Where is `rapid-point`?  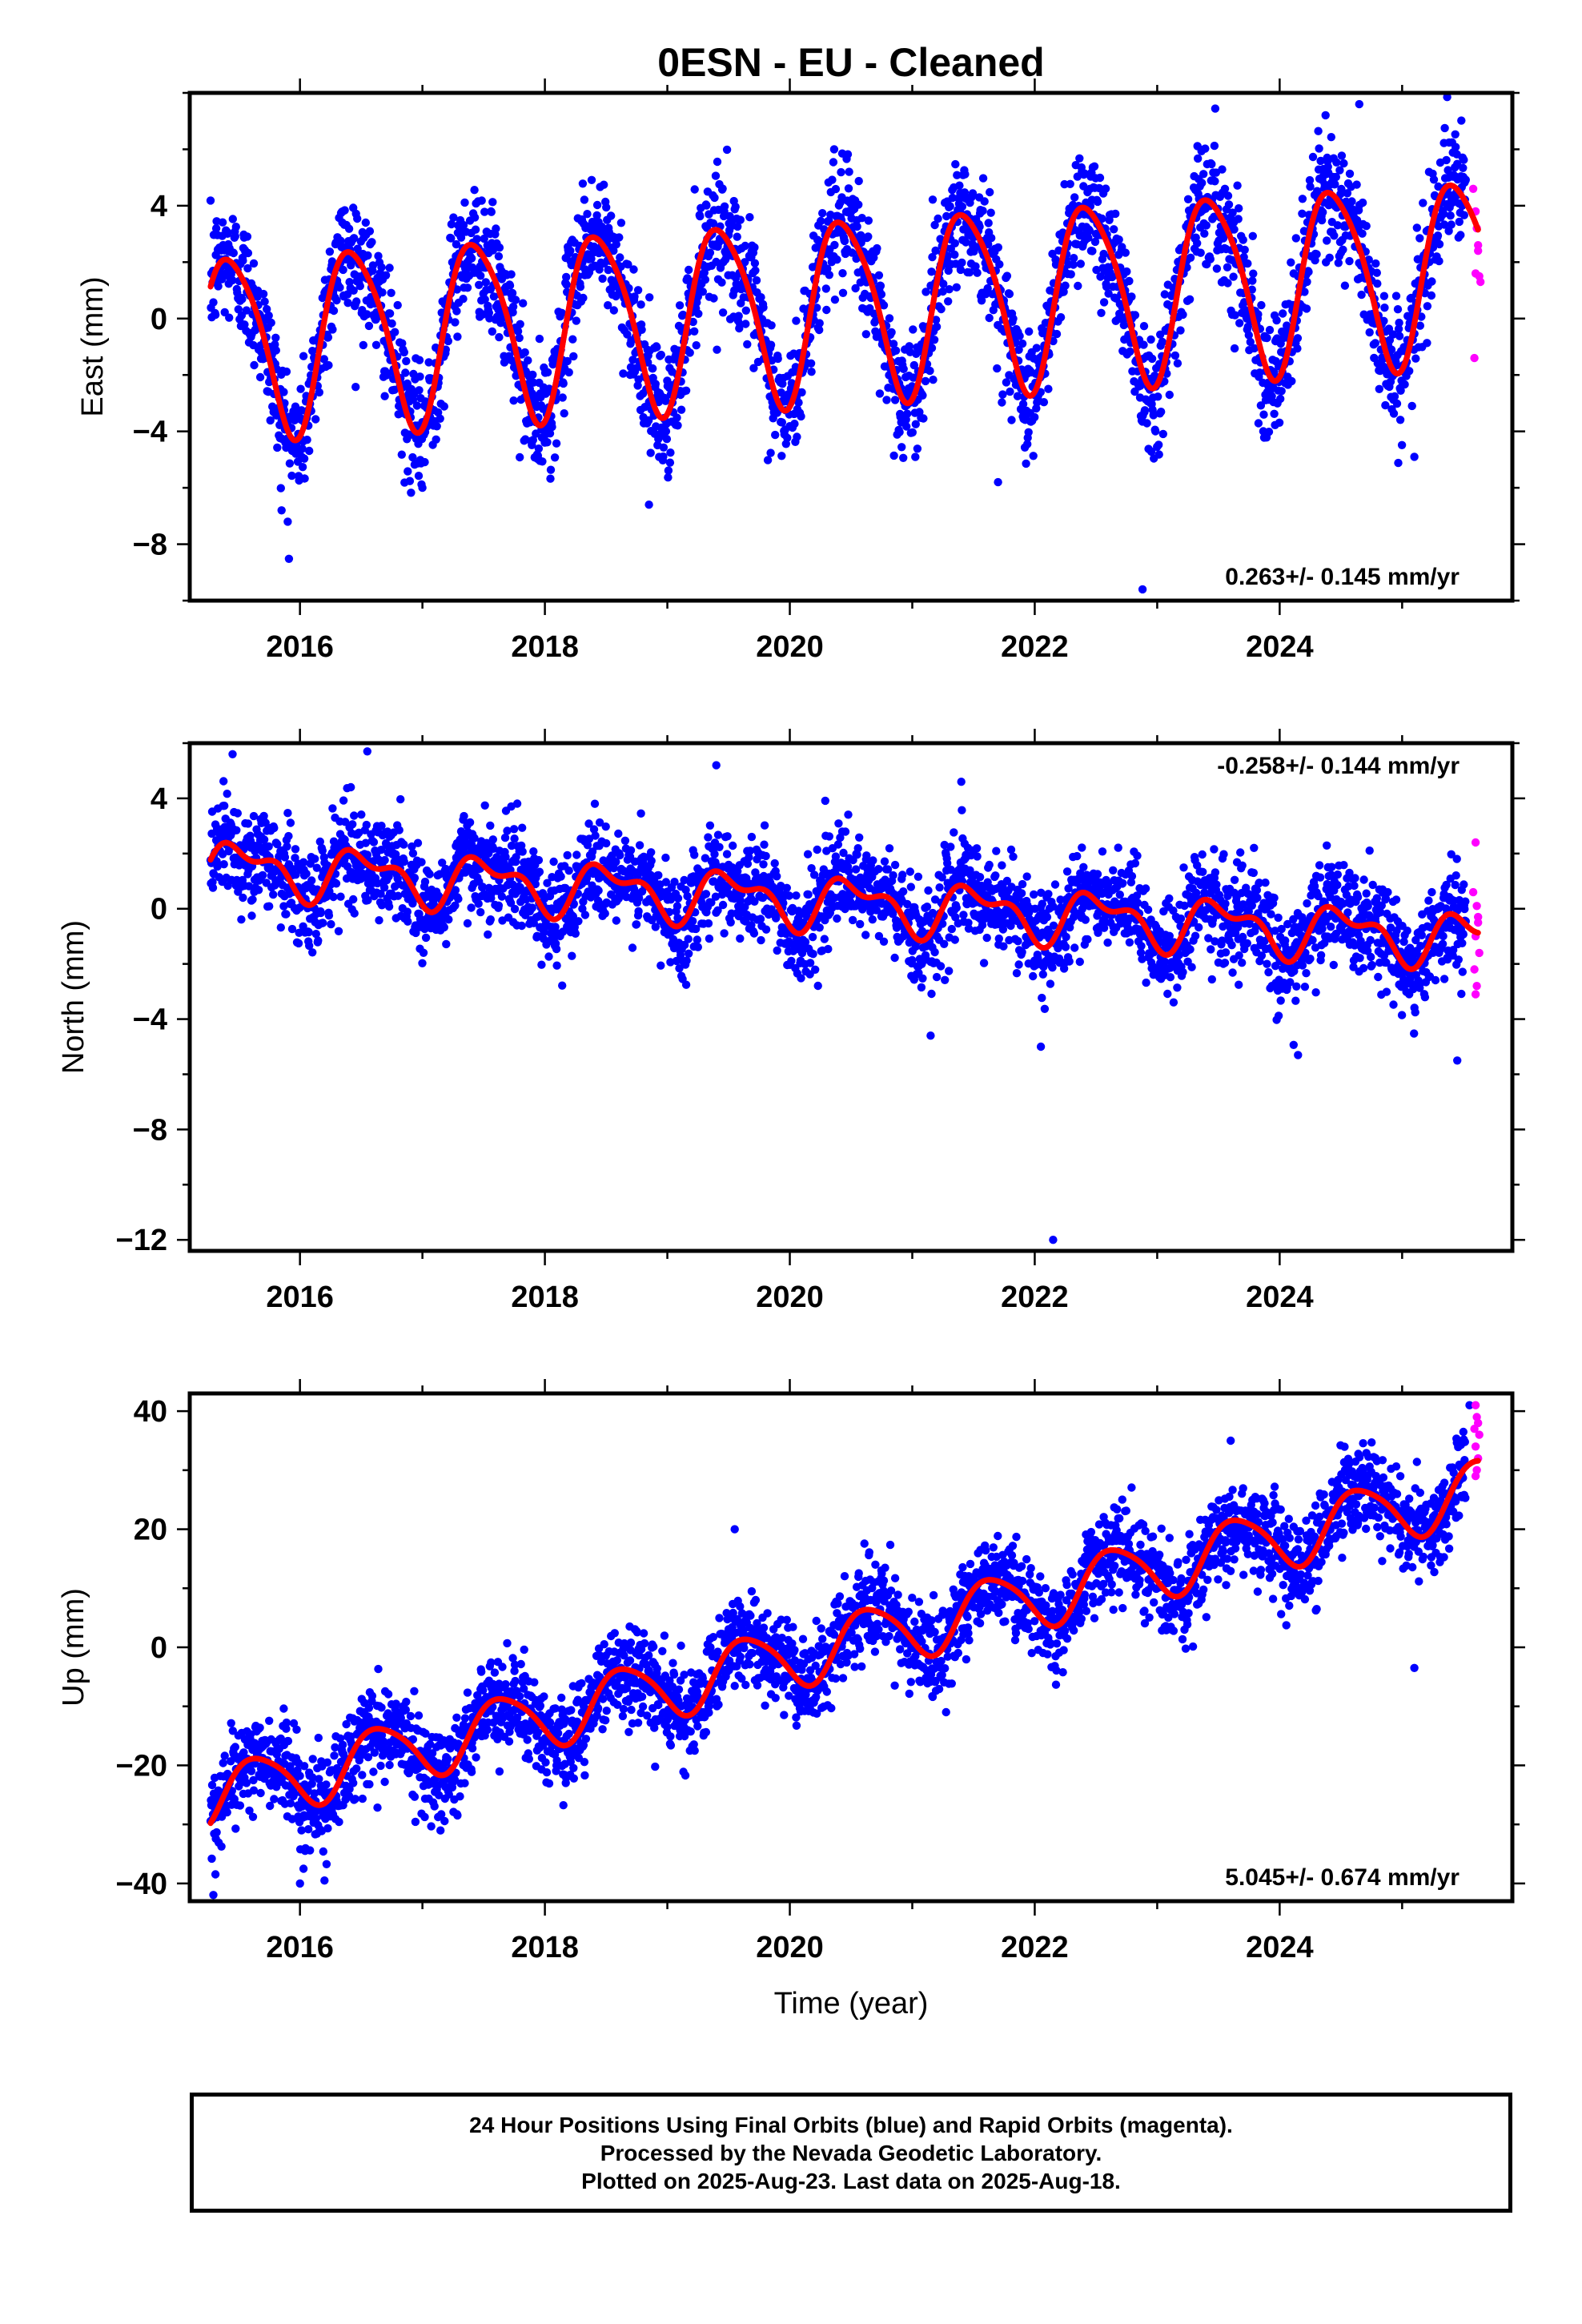
rapid-point is located at coordinates (1478, 251).